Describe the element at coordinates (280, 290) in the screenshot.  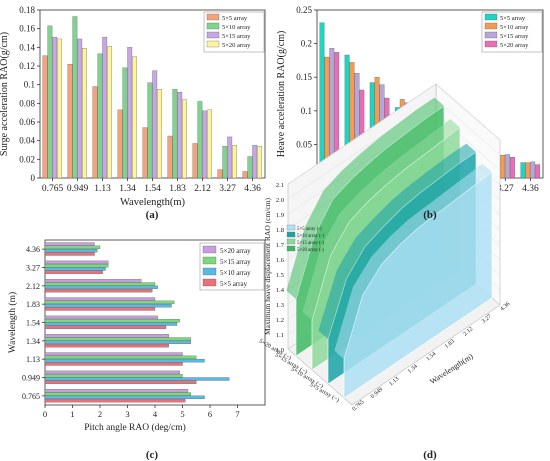
I see `z-tick-label: 1.4` at that location.